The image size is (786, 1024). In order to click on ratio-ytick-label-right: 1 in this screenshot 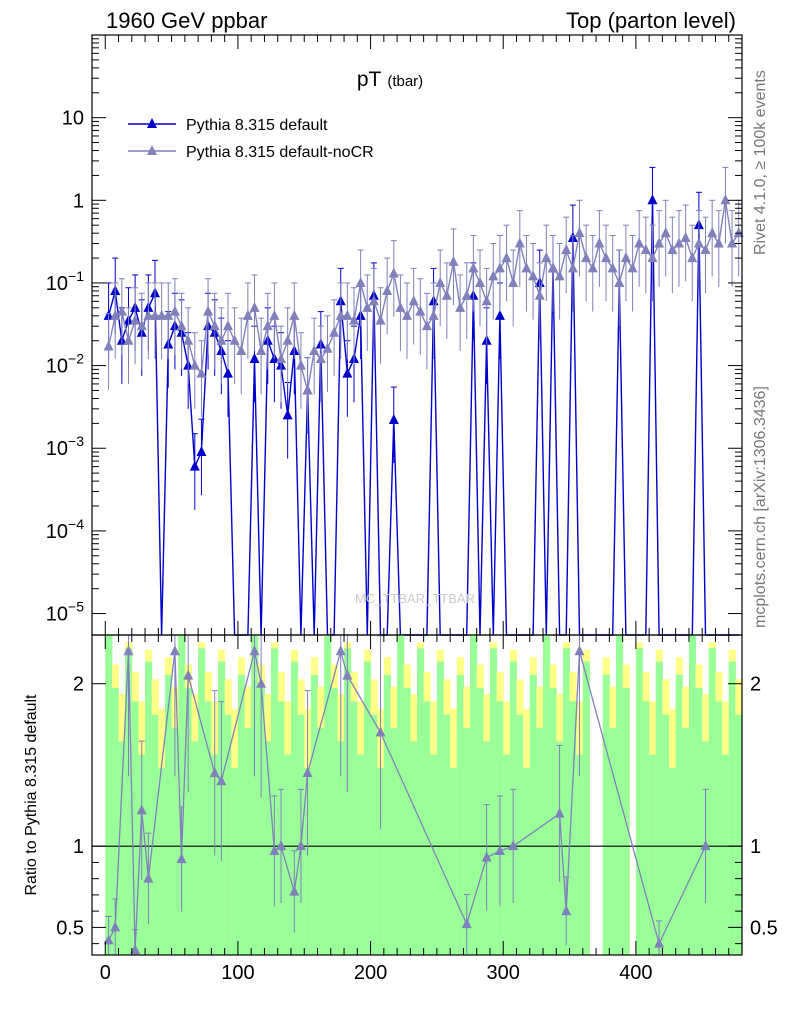, I will do `click(755, 847)`.